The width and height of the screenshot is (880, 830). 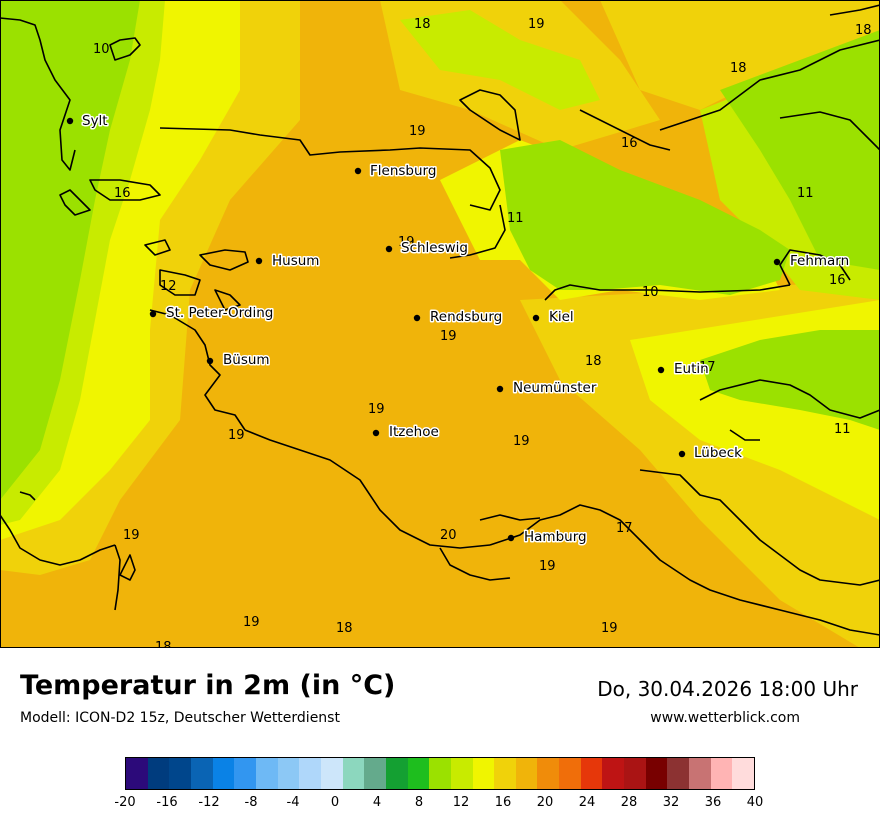 What do you see at coordinates (251, 802) in the screenshot?
I see `legend-tick: -8` at bounding box center [251, 802].